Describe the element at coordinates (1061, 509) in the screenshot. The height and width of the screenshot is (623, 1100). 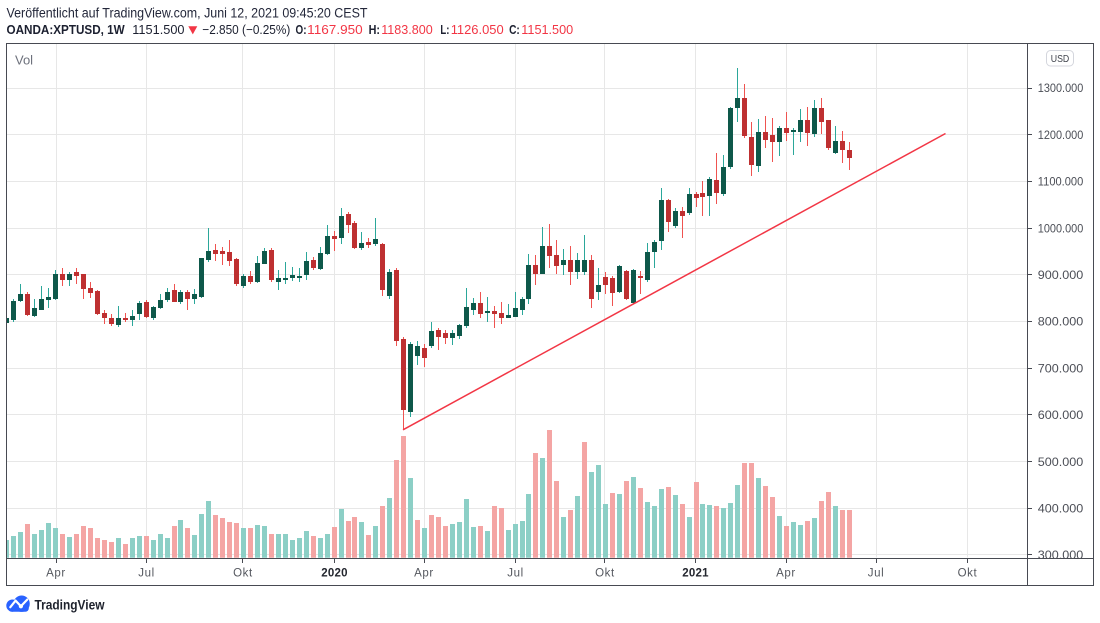
I see `svg-text: 400.000` at that location.